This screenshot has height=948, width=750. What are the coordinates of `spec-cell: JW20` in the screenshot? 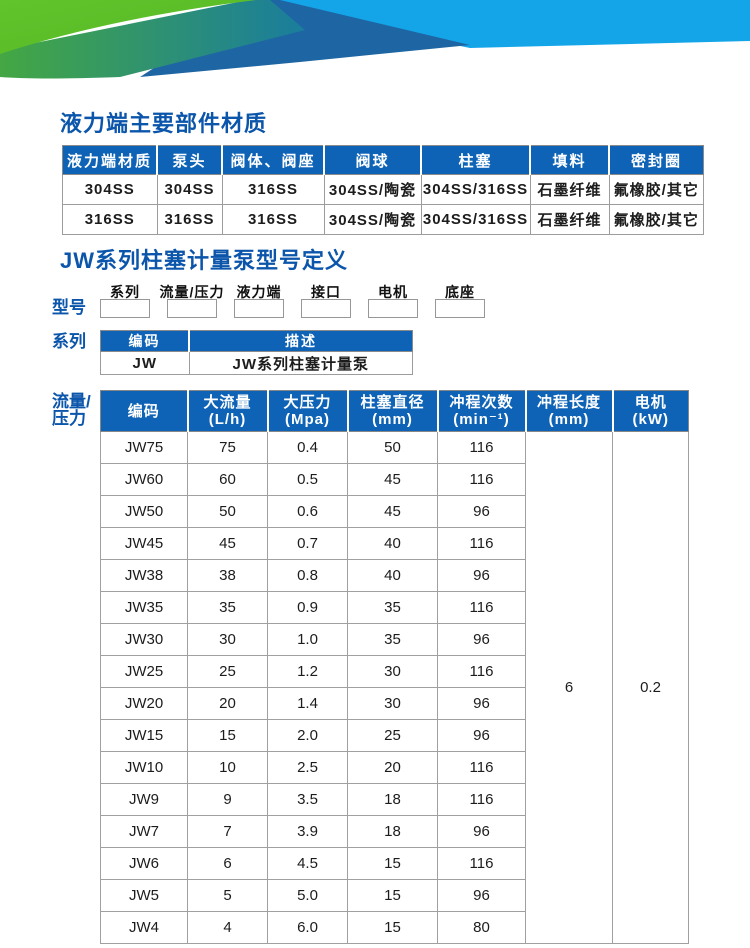 It's located at (144, 703).